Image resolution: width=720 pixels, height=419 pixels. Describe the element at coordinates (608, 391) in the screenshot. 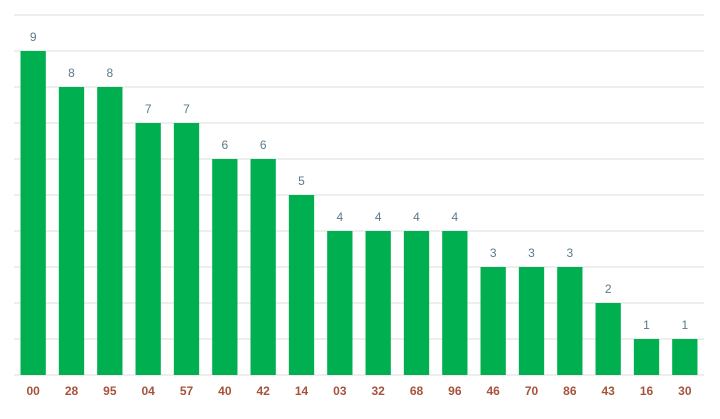

I see `x-tick-label: 43` at that location.